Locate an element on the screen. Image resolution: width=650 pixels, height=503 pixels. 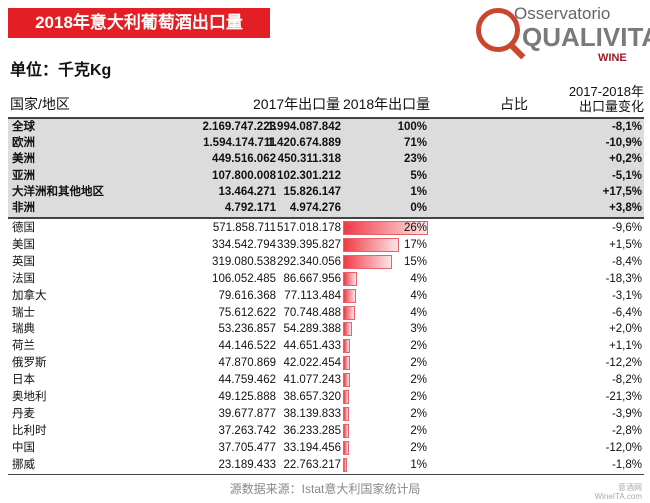
change-cell: -8,4% is located at coordinates (626, 261).